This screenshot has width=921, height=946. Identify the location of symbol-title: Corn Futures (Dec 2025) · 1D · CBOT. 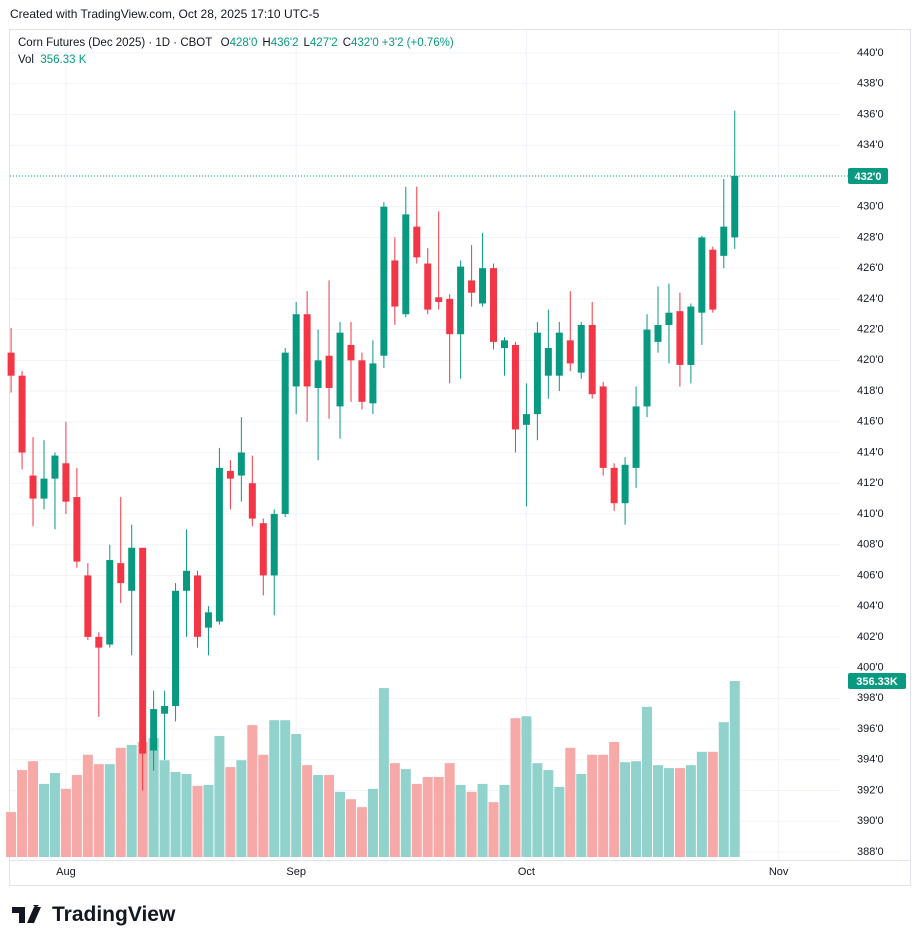
(115, 43).